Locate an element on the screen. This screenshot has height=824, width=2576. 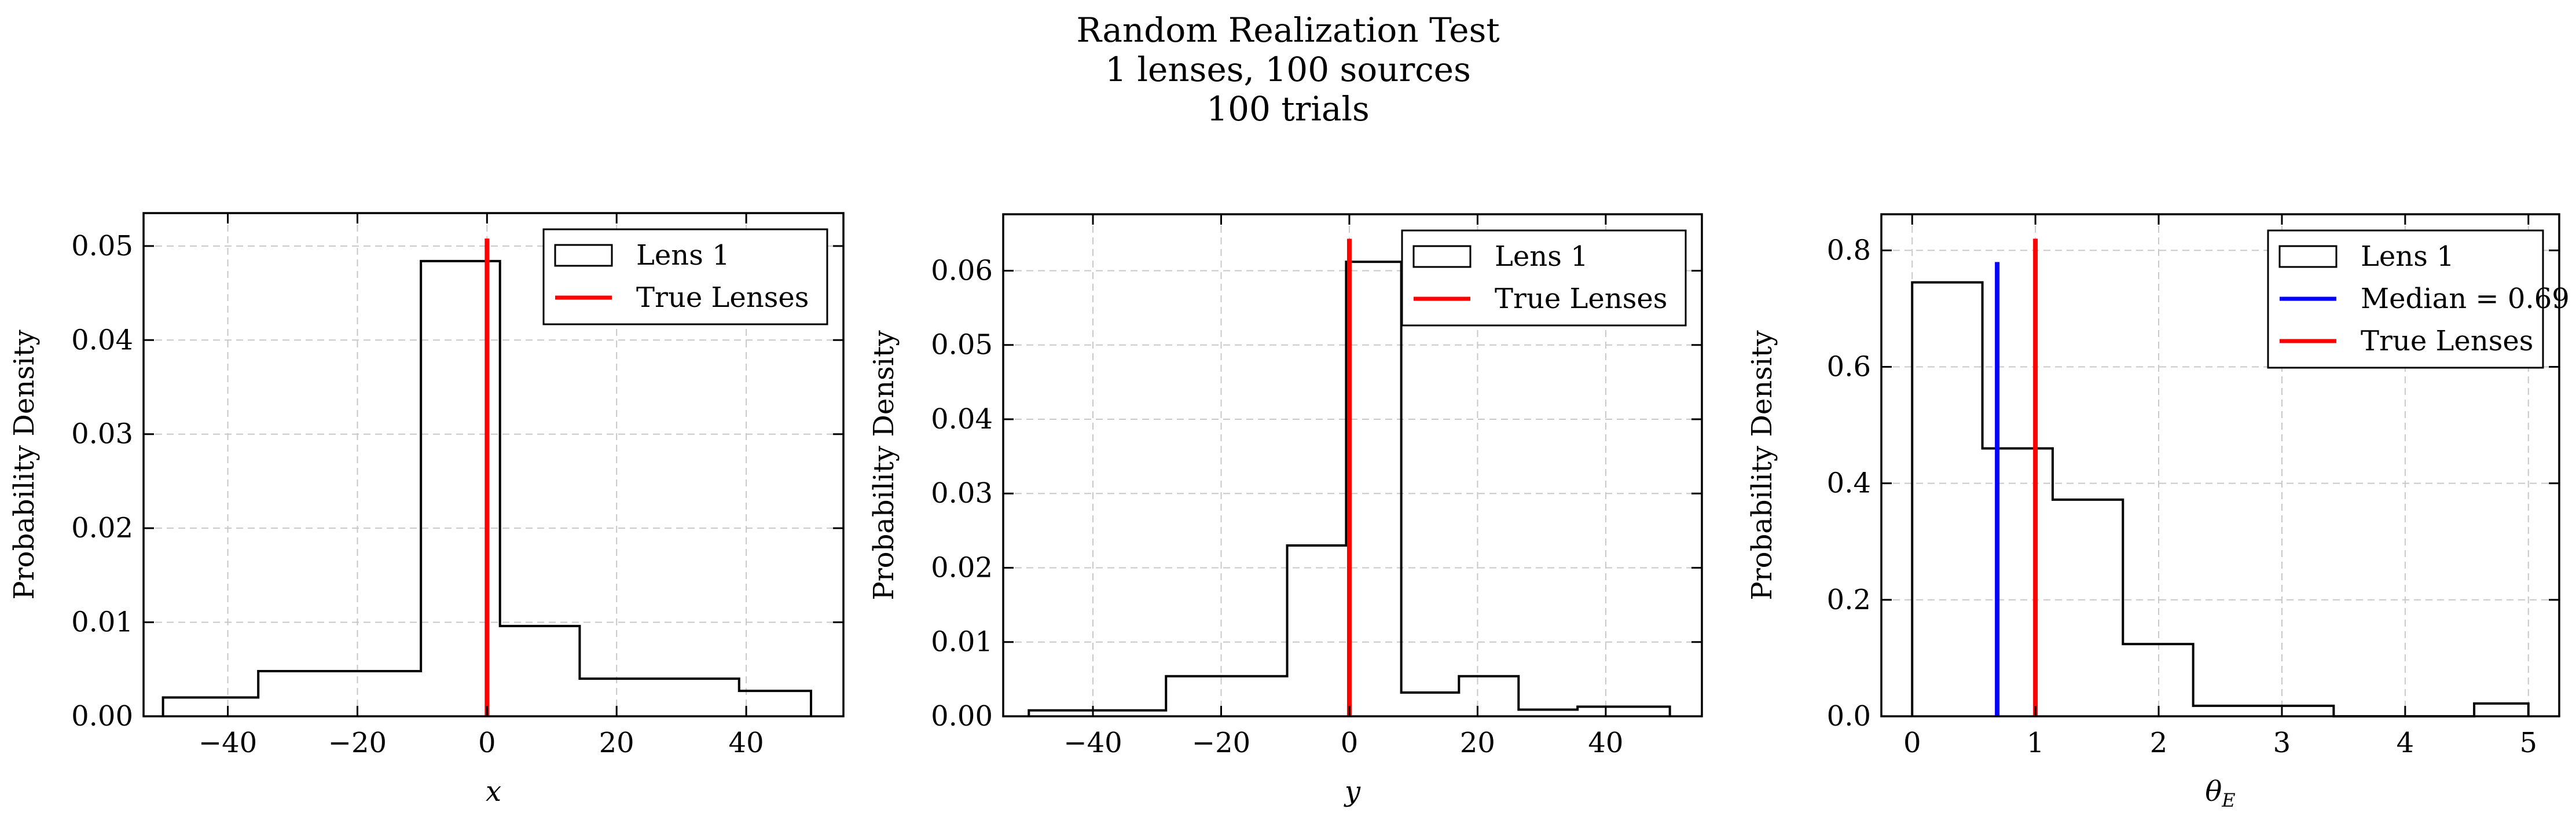
x-tick-label: 2 is located at coordinates (2159, 743).